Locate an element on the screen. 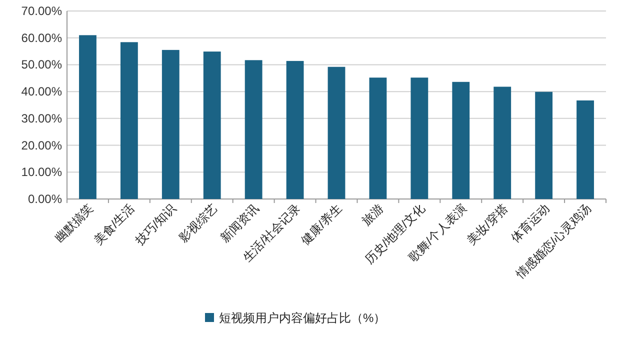  x-tick-label: 健康/养生 is located at coordinates (321, 224).